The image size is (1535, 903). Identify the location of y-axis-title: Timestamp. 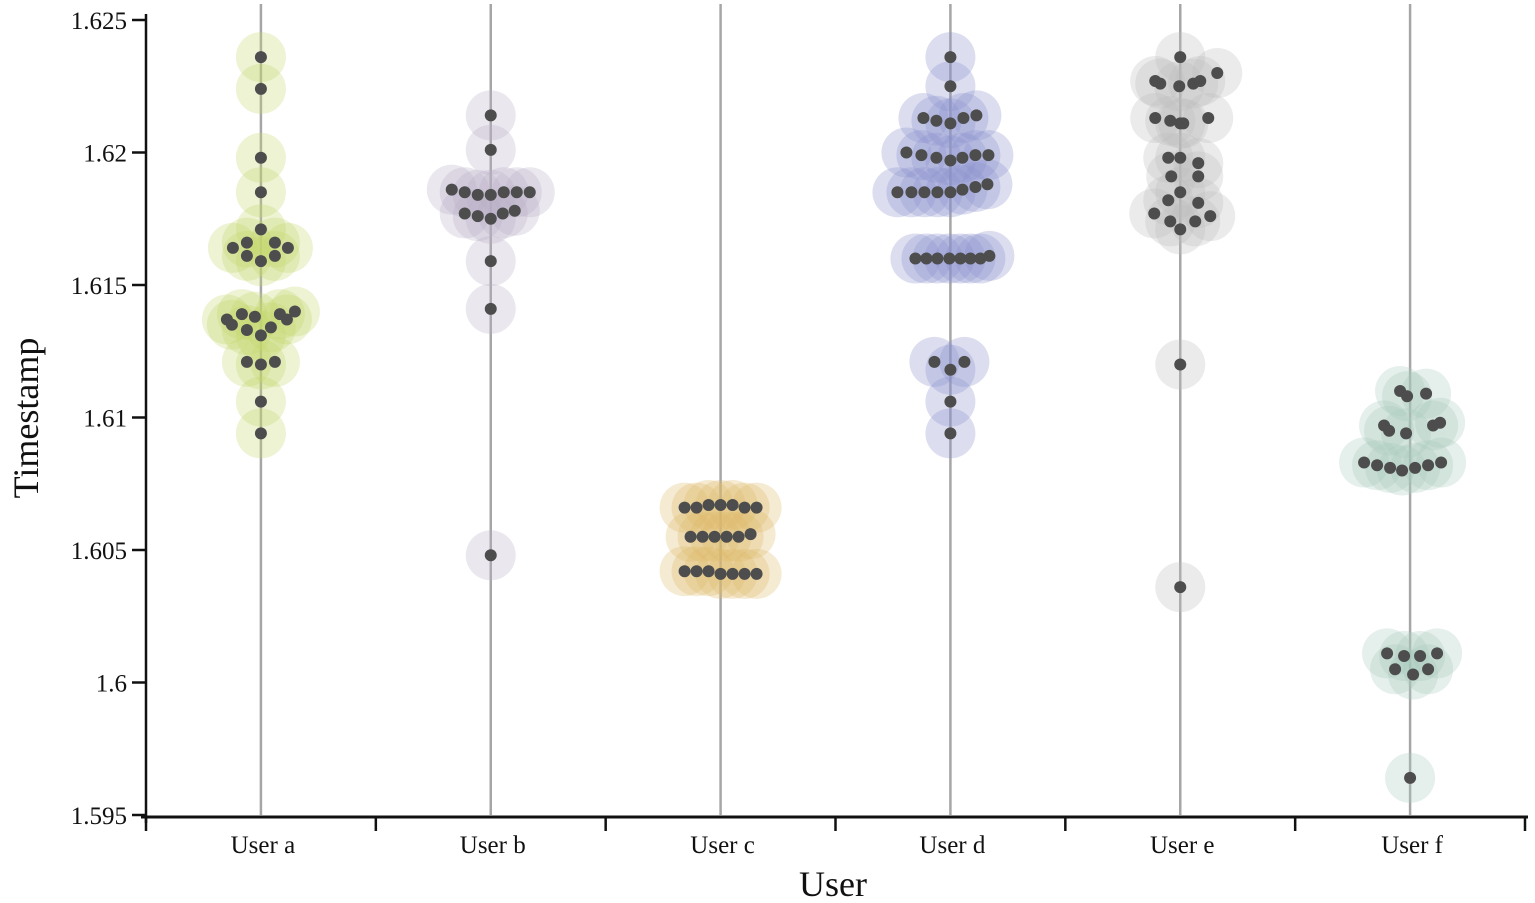
(26, 418).